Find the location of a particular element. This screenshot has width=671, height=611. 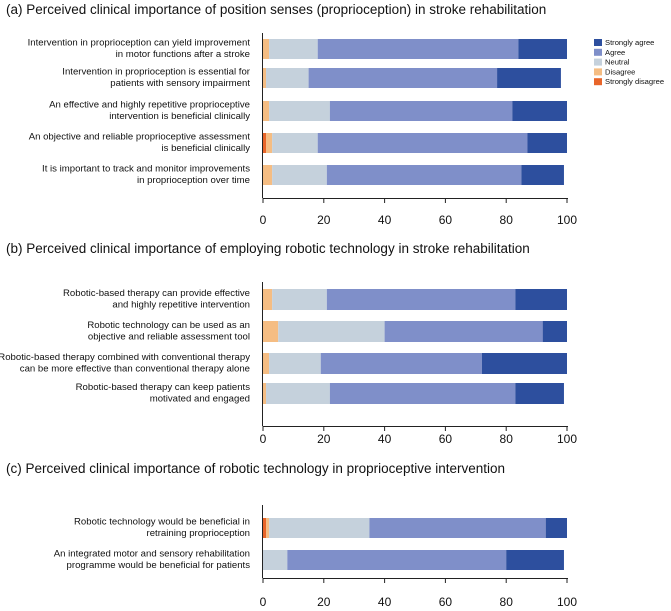

legend-label-agree: Agree is located at coordinates (615, 52).